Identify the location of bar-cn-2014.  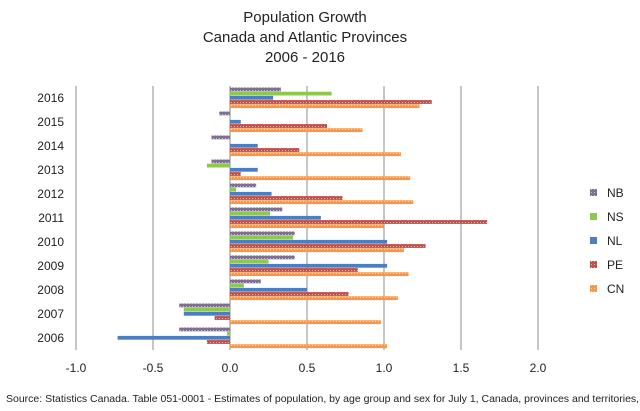
(315, 154).